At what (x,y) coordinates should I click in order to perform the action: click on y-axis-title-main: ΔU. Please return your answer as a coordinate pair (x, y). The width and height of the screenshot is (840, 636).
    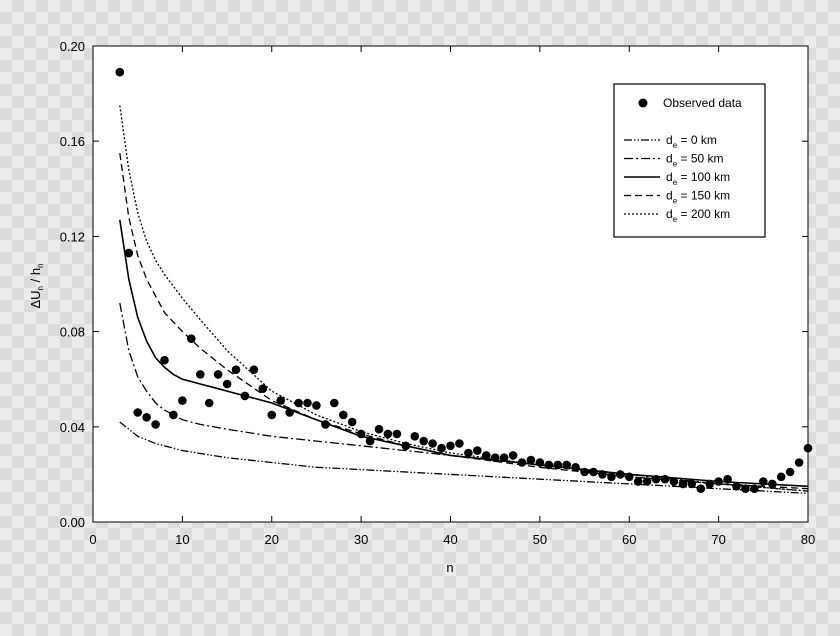
    Looking at the image, I should click on (35, 299).